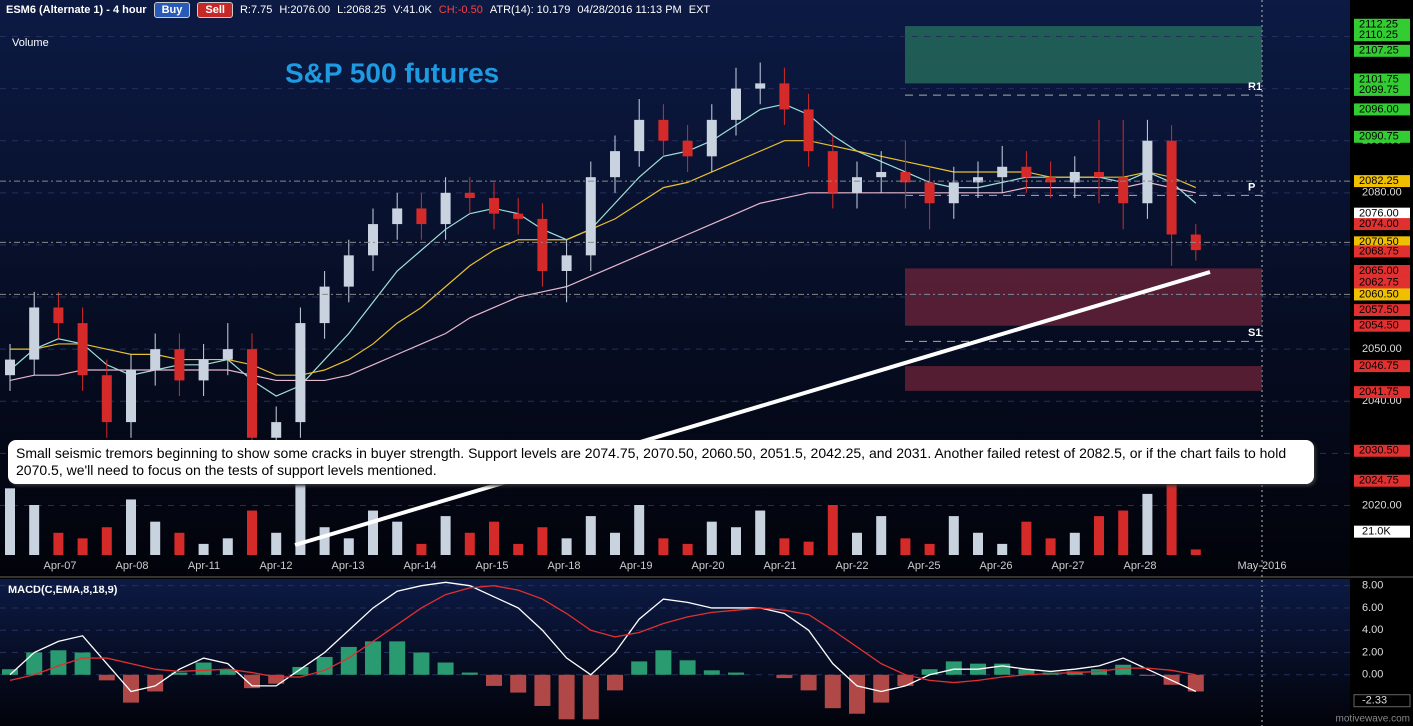  I want to click on macd-tag, so click(1382, 701).